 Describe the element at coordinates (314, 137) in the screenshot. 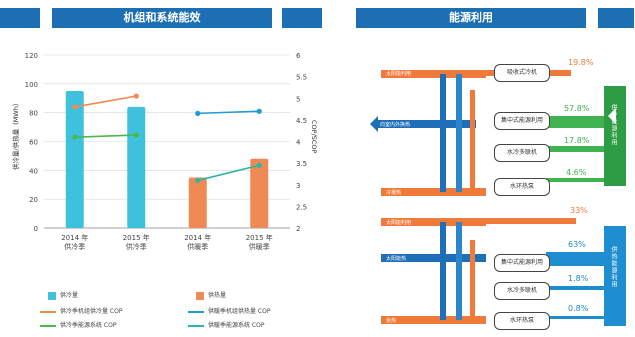

I see `y-axis-right-label: COP/SCOP` at that location.